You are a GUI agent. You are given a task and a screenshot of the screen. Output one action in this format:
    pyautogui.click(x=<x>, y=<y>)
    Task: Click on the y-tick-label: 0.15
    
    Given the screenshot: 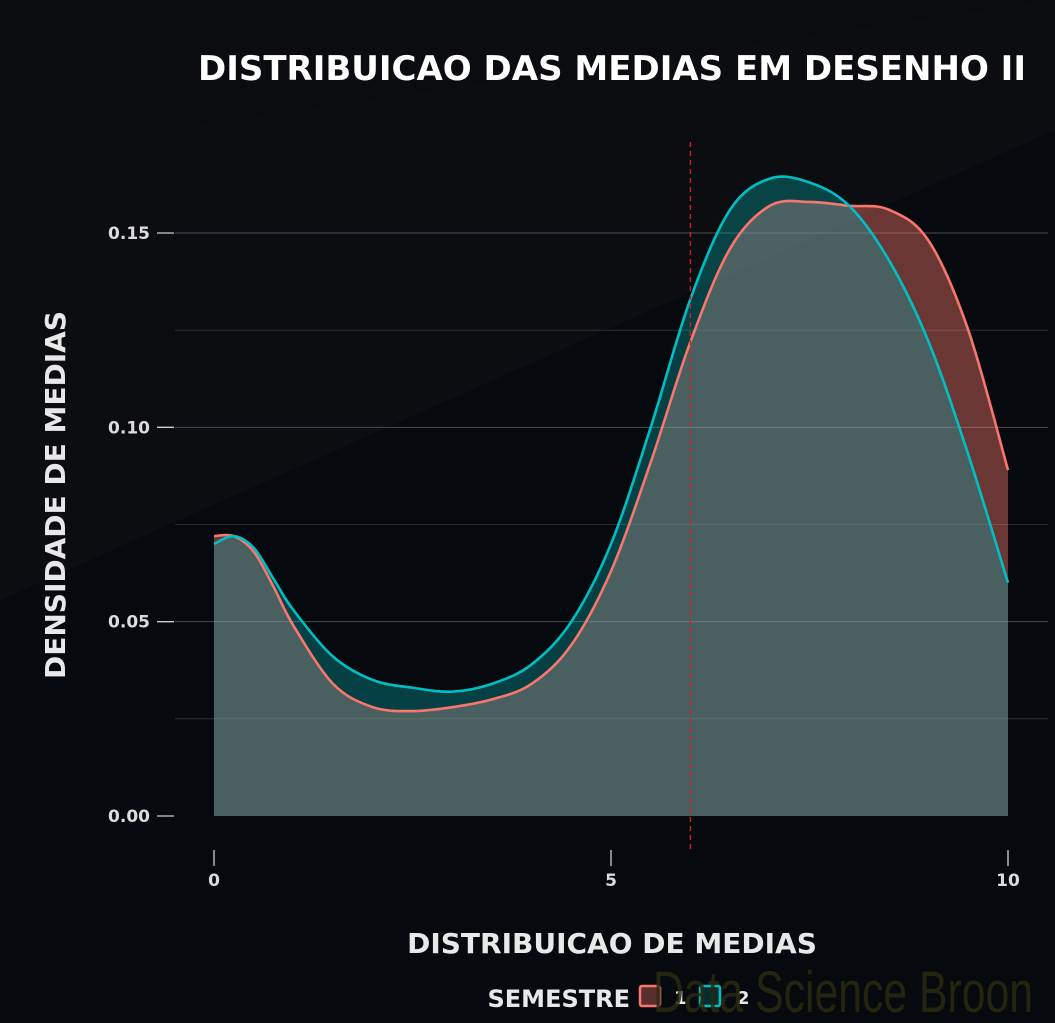 What is the action you would take?
    pyautogui.click(x=129, y=234)
    